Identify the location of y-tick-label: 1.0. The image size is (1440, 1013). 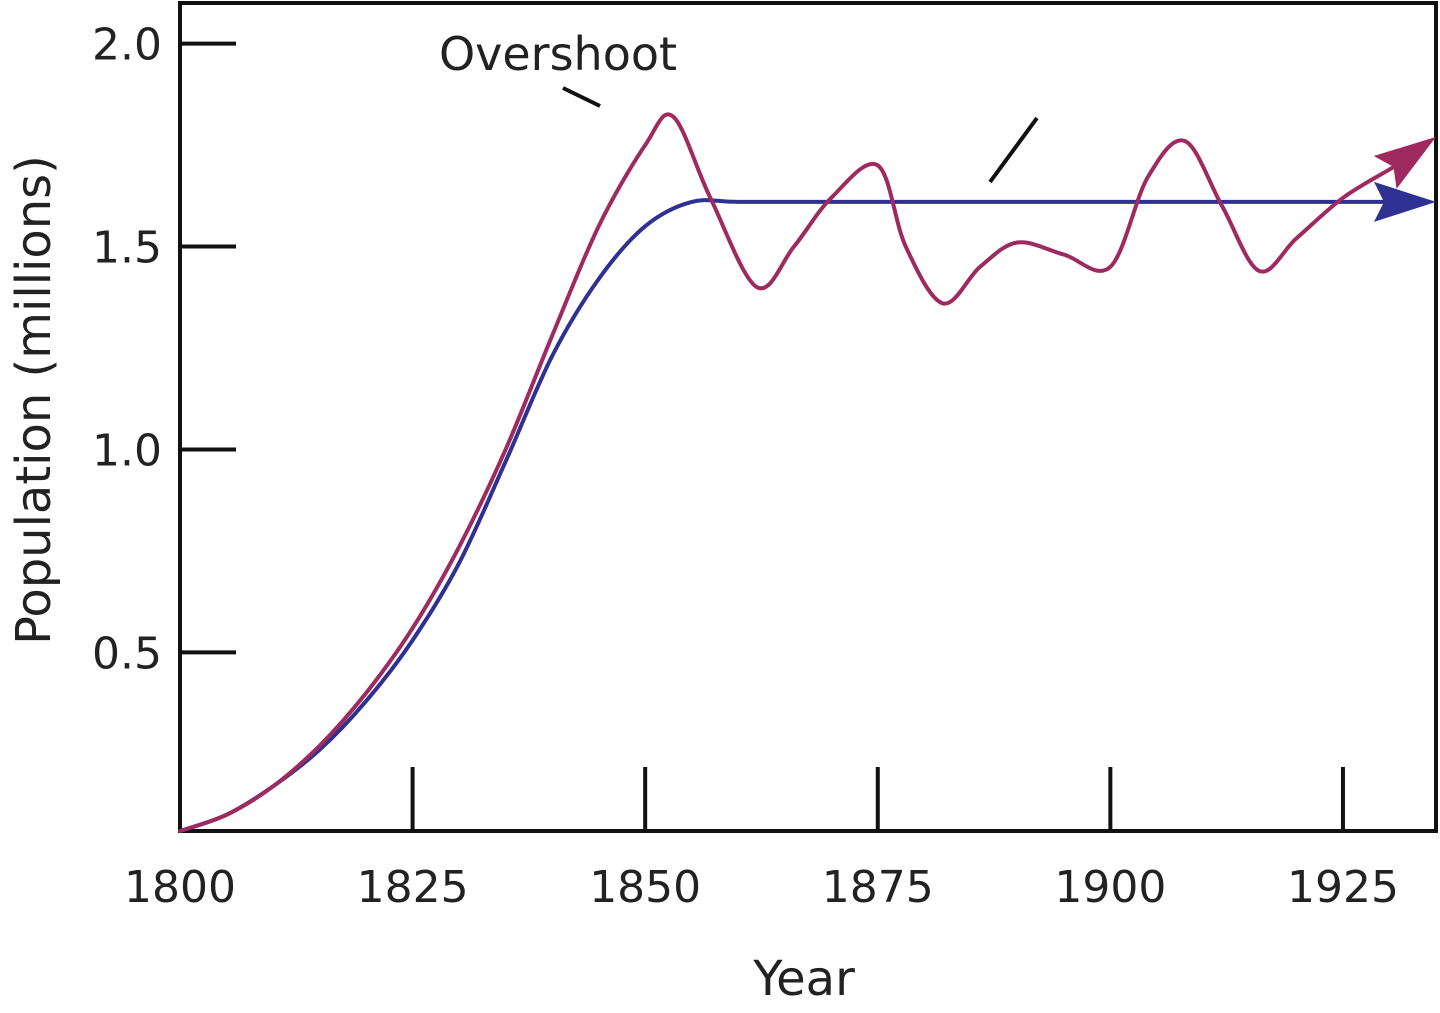
(127, 450).